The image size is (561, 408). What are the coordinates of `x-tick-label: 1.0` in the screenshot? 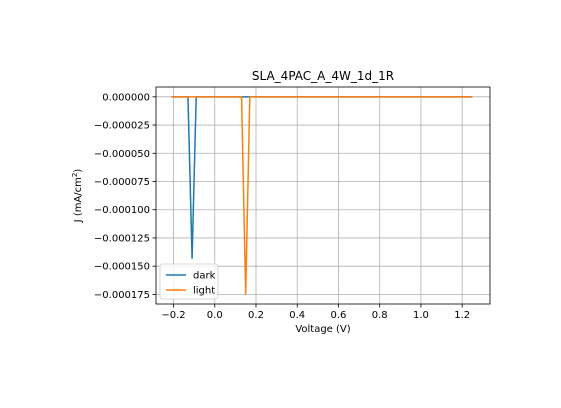 It's located at (421, 315).